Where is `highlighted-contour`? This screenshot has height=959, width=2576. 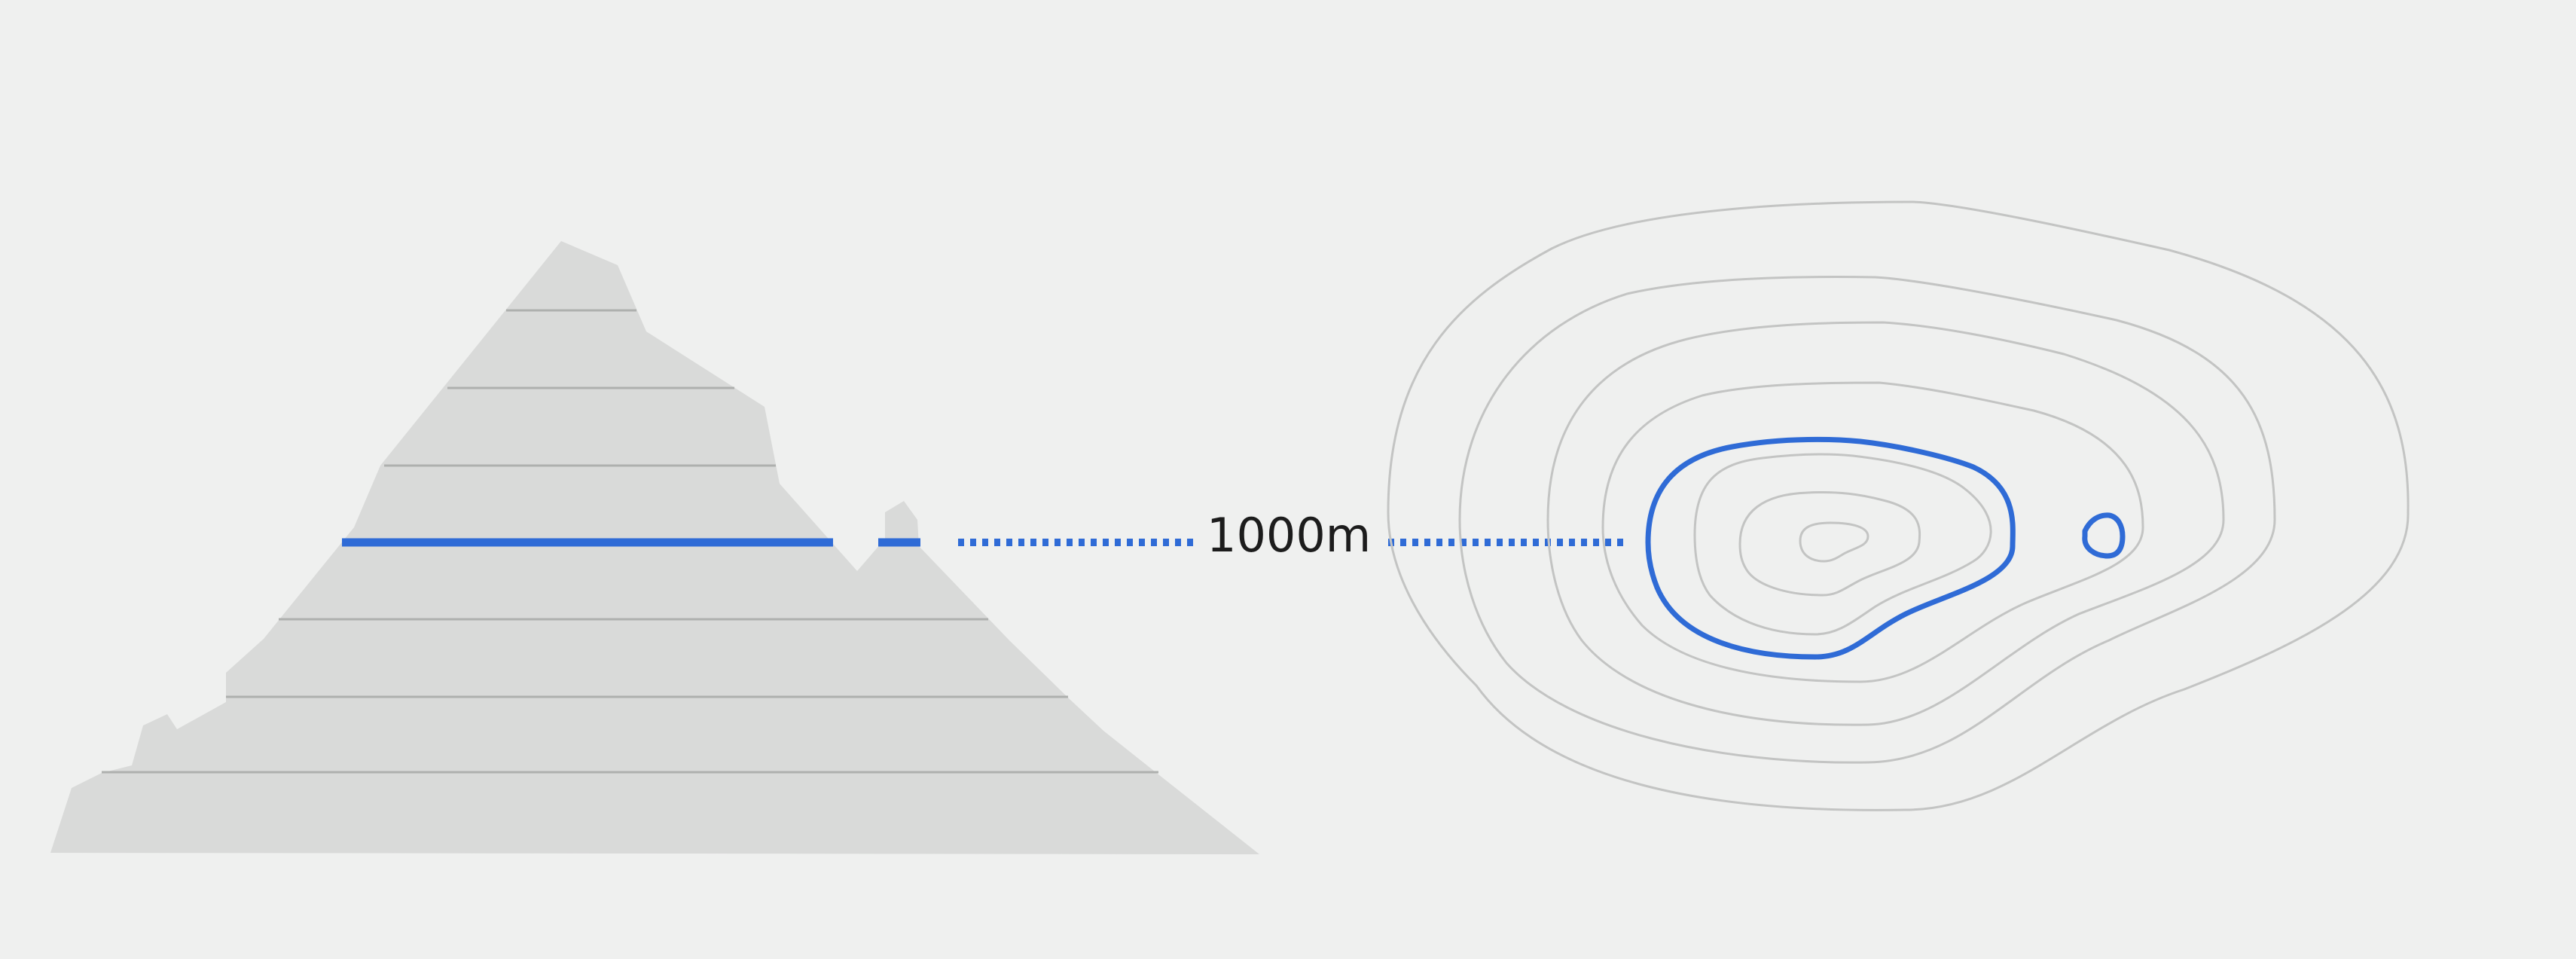 highlighted-contour is located at coordinates (1886, 548).